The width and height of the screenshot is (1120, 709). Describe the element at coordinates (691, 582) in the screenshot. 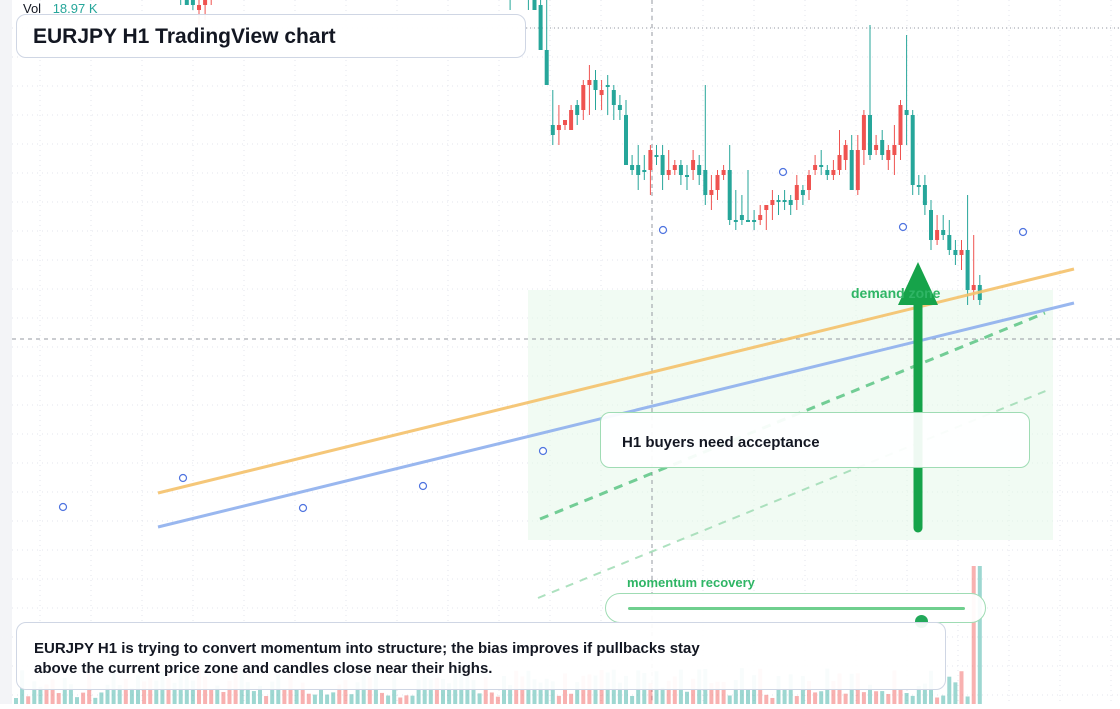

I see `momentum-label: momentum recovery` at that location.